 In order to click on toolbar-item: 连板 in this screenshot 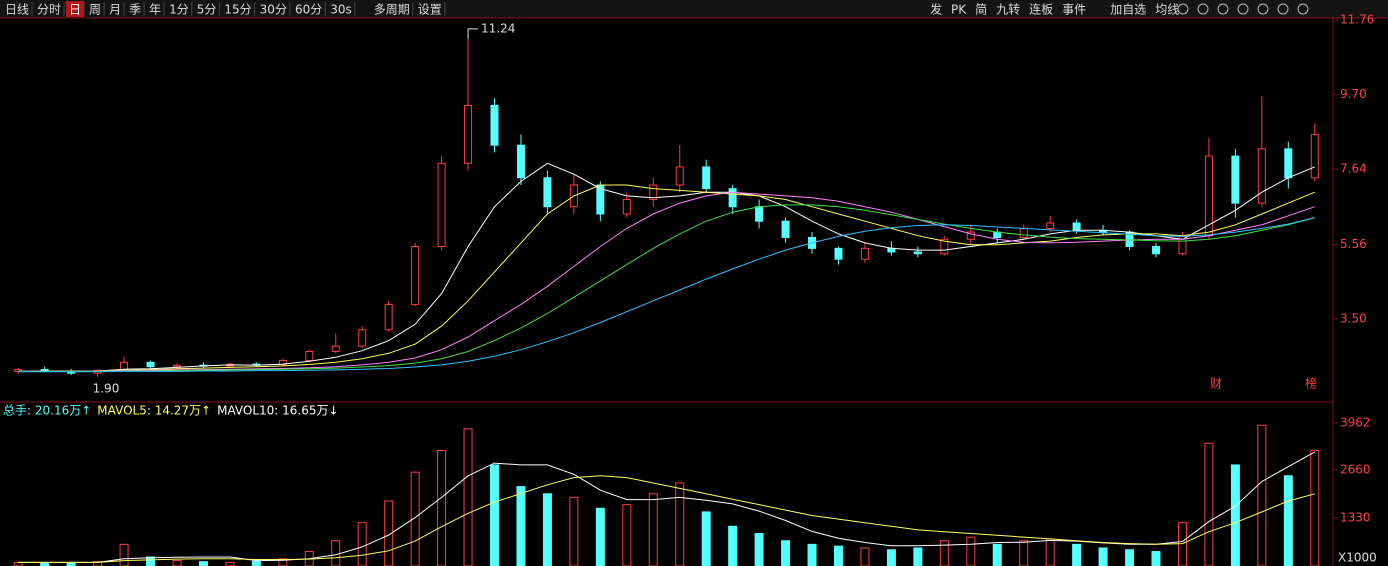, I will do `click(1041, 9)`.